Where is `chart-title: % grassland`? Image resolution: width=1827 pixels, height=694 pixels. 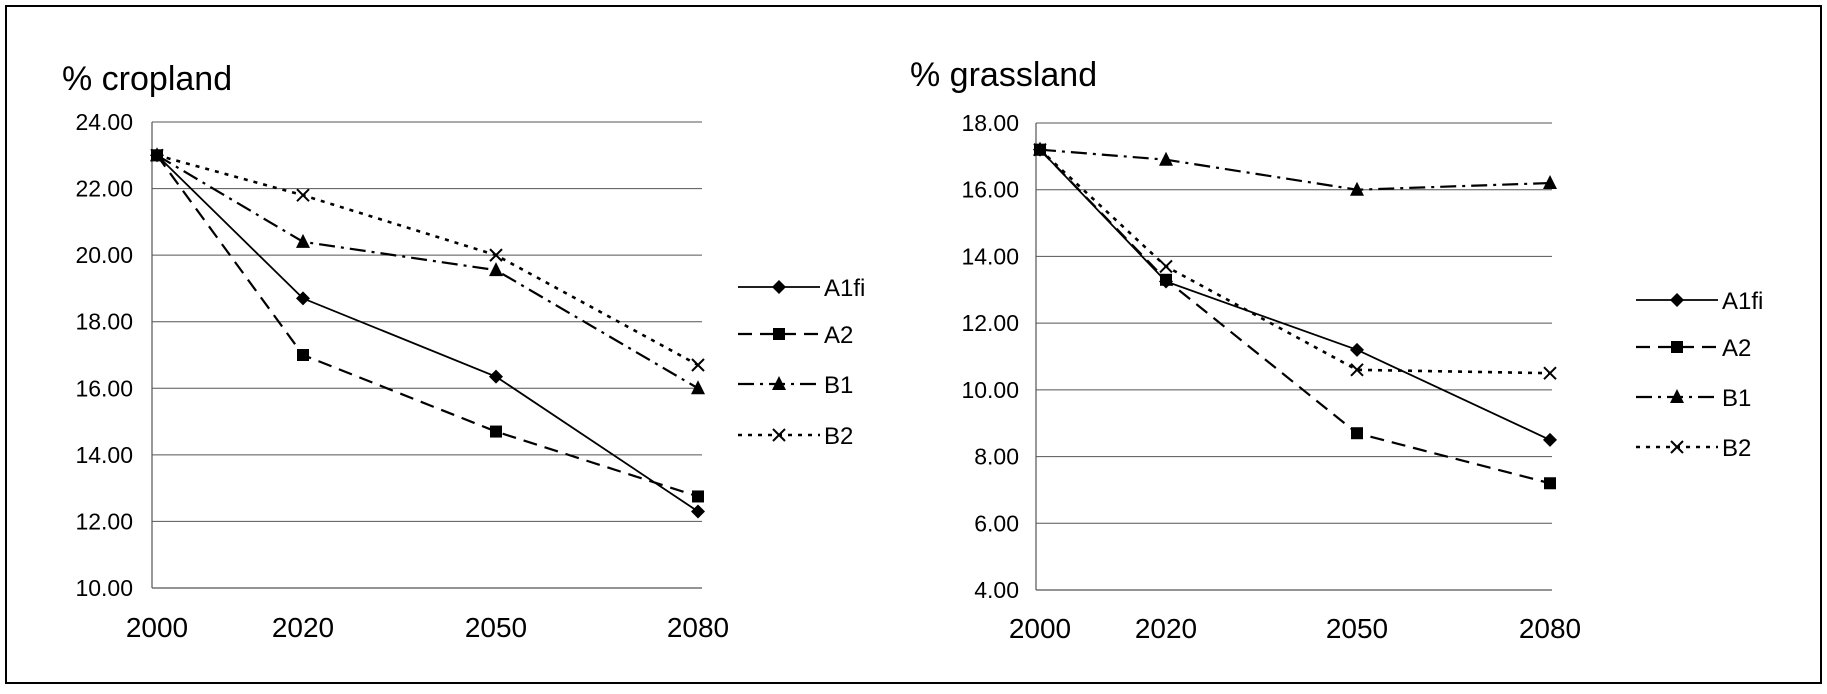 chart-title: % grassland is located at coordinates (1003, 75).